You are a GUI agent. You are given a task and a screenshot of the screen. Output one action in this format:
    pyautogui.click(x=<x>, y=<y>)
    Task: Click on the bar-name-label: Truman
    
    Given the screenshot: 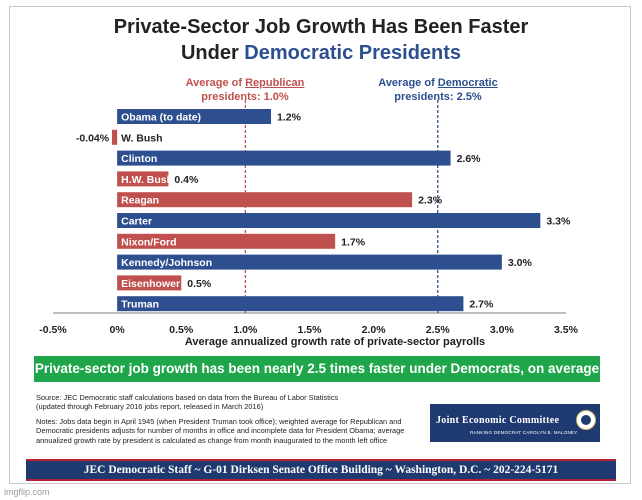 What is the action you would take?
    pyautogui.click(x=140, y=305)
    